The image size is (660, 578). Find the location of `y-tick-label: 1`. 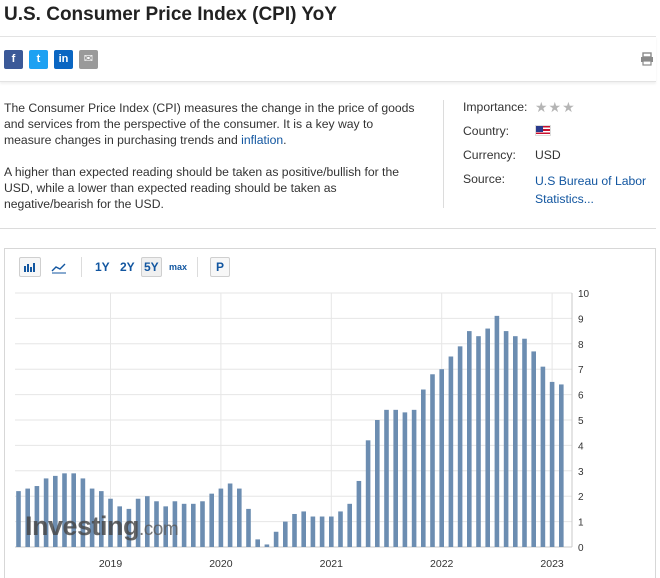

y-tick-label: 1 is located at coordinates (581, 523).